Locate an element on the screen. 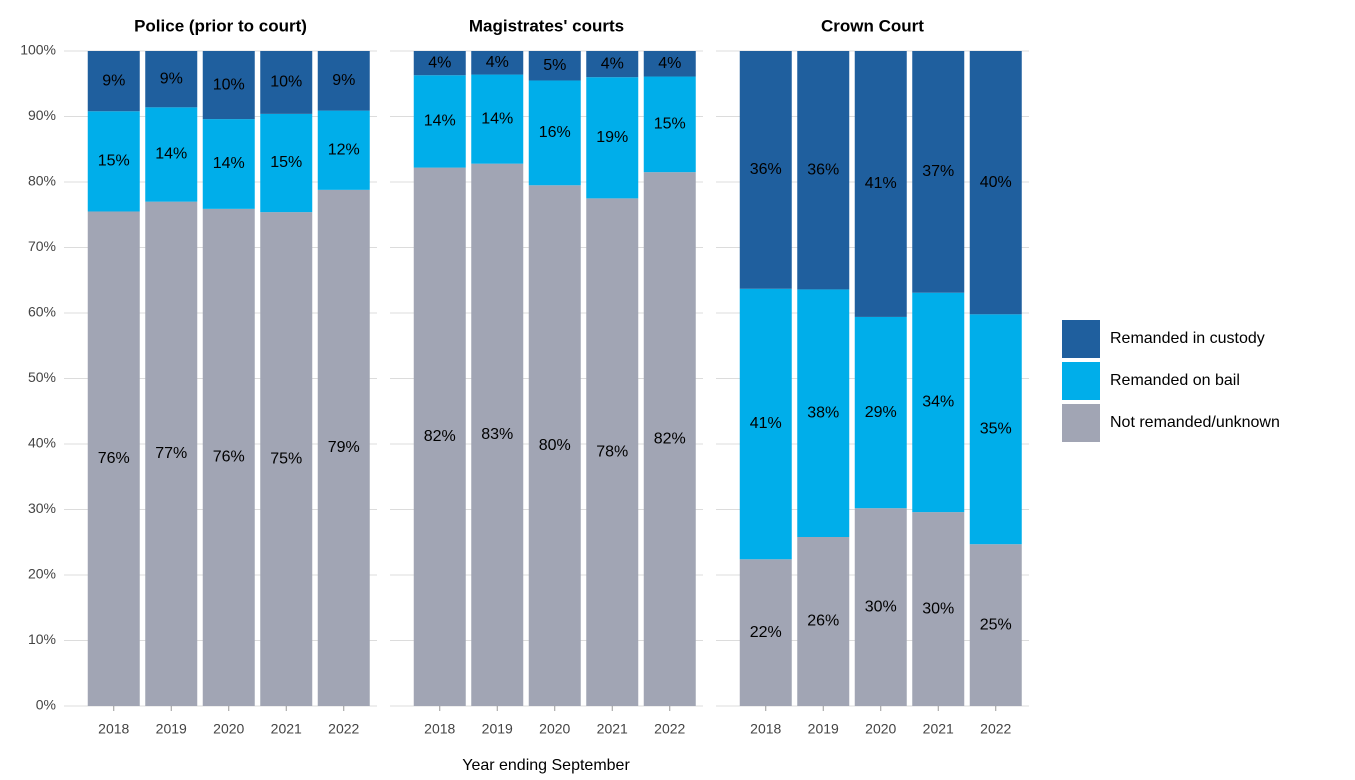 This screenshot has height=780, width=1355. x-axis-label: Year ending September is located at coordinates (546, 765).